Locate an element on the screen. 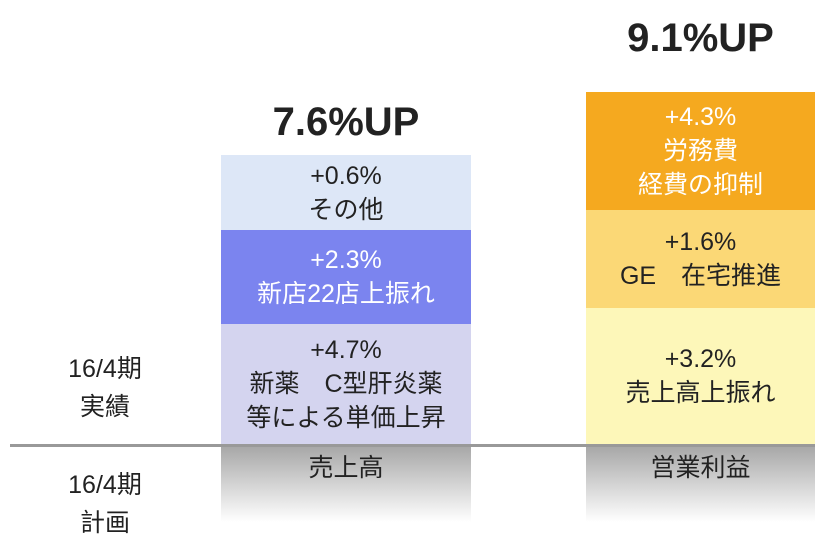 This screenshot has width=825, height=542. segment-text: その他 is located at coordinates (346, 209).